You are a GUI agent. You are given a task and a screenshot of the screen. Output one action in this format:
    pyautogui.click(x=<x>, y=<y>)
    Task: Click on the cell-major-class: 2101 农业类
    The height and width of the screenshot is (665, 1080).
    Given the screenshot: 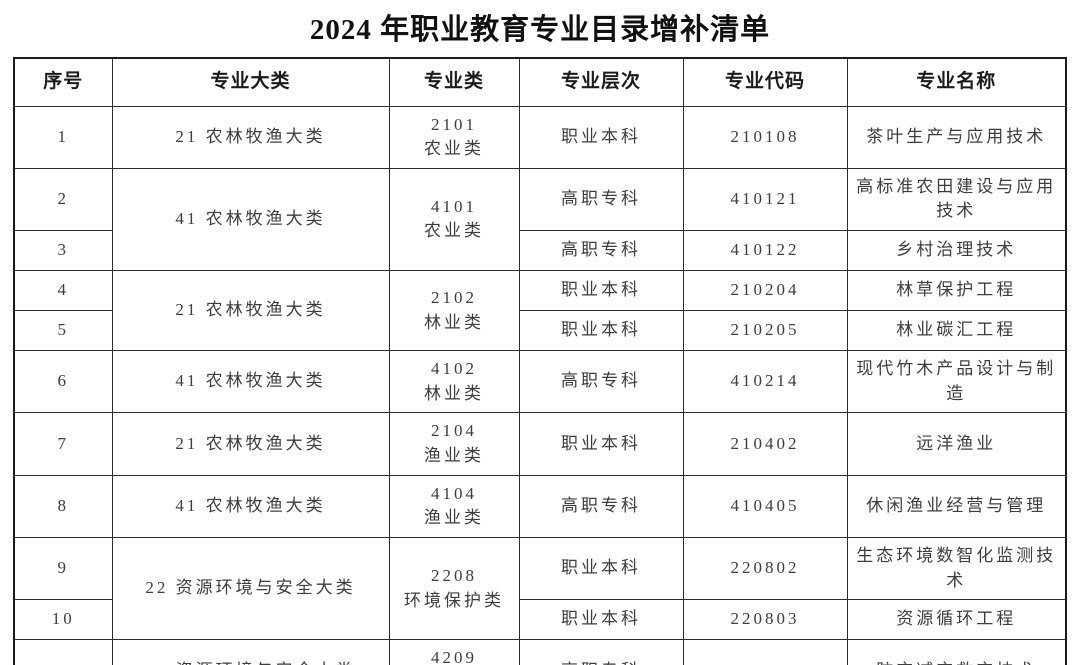 What is the action you would take?
    pyautogui.click(x=454, y=137)
    